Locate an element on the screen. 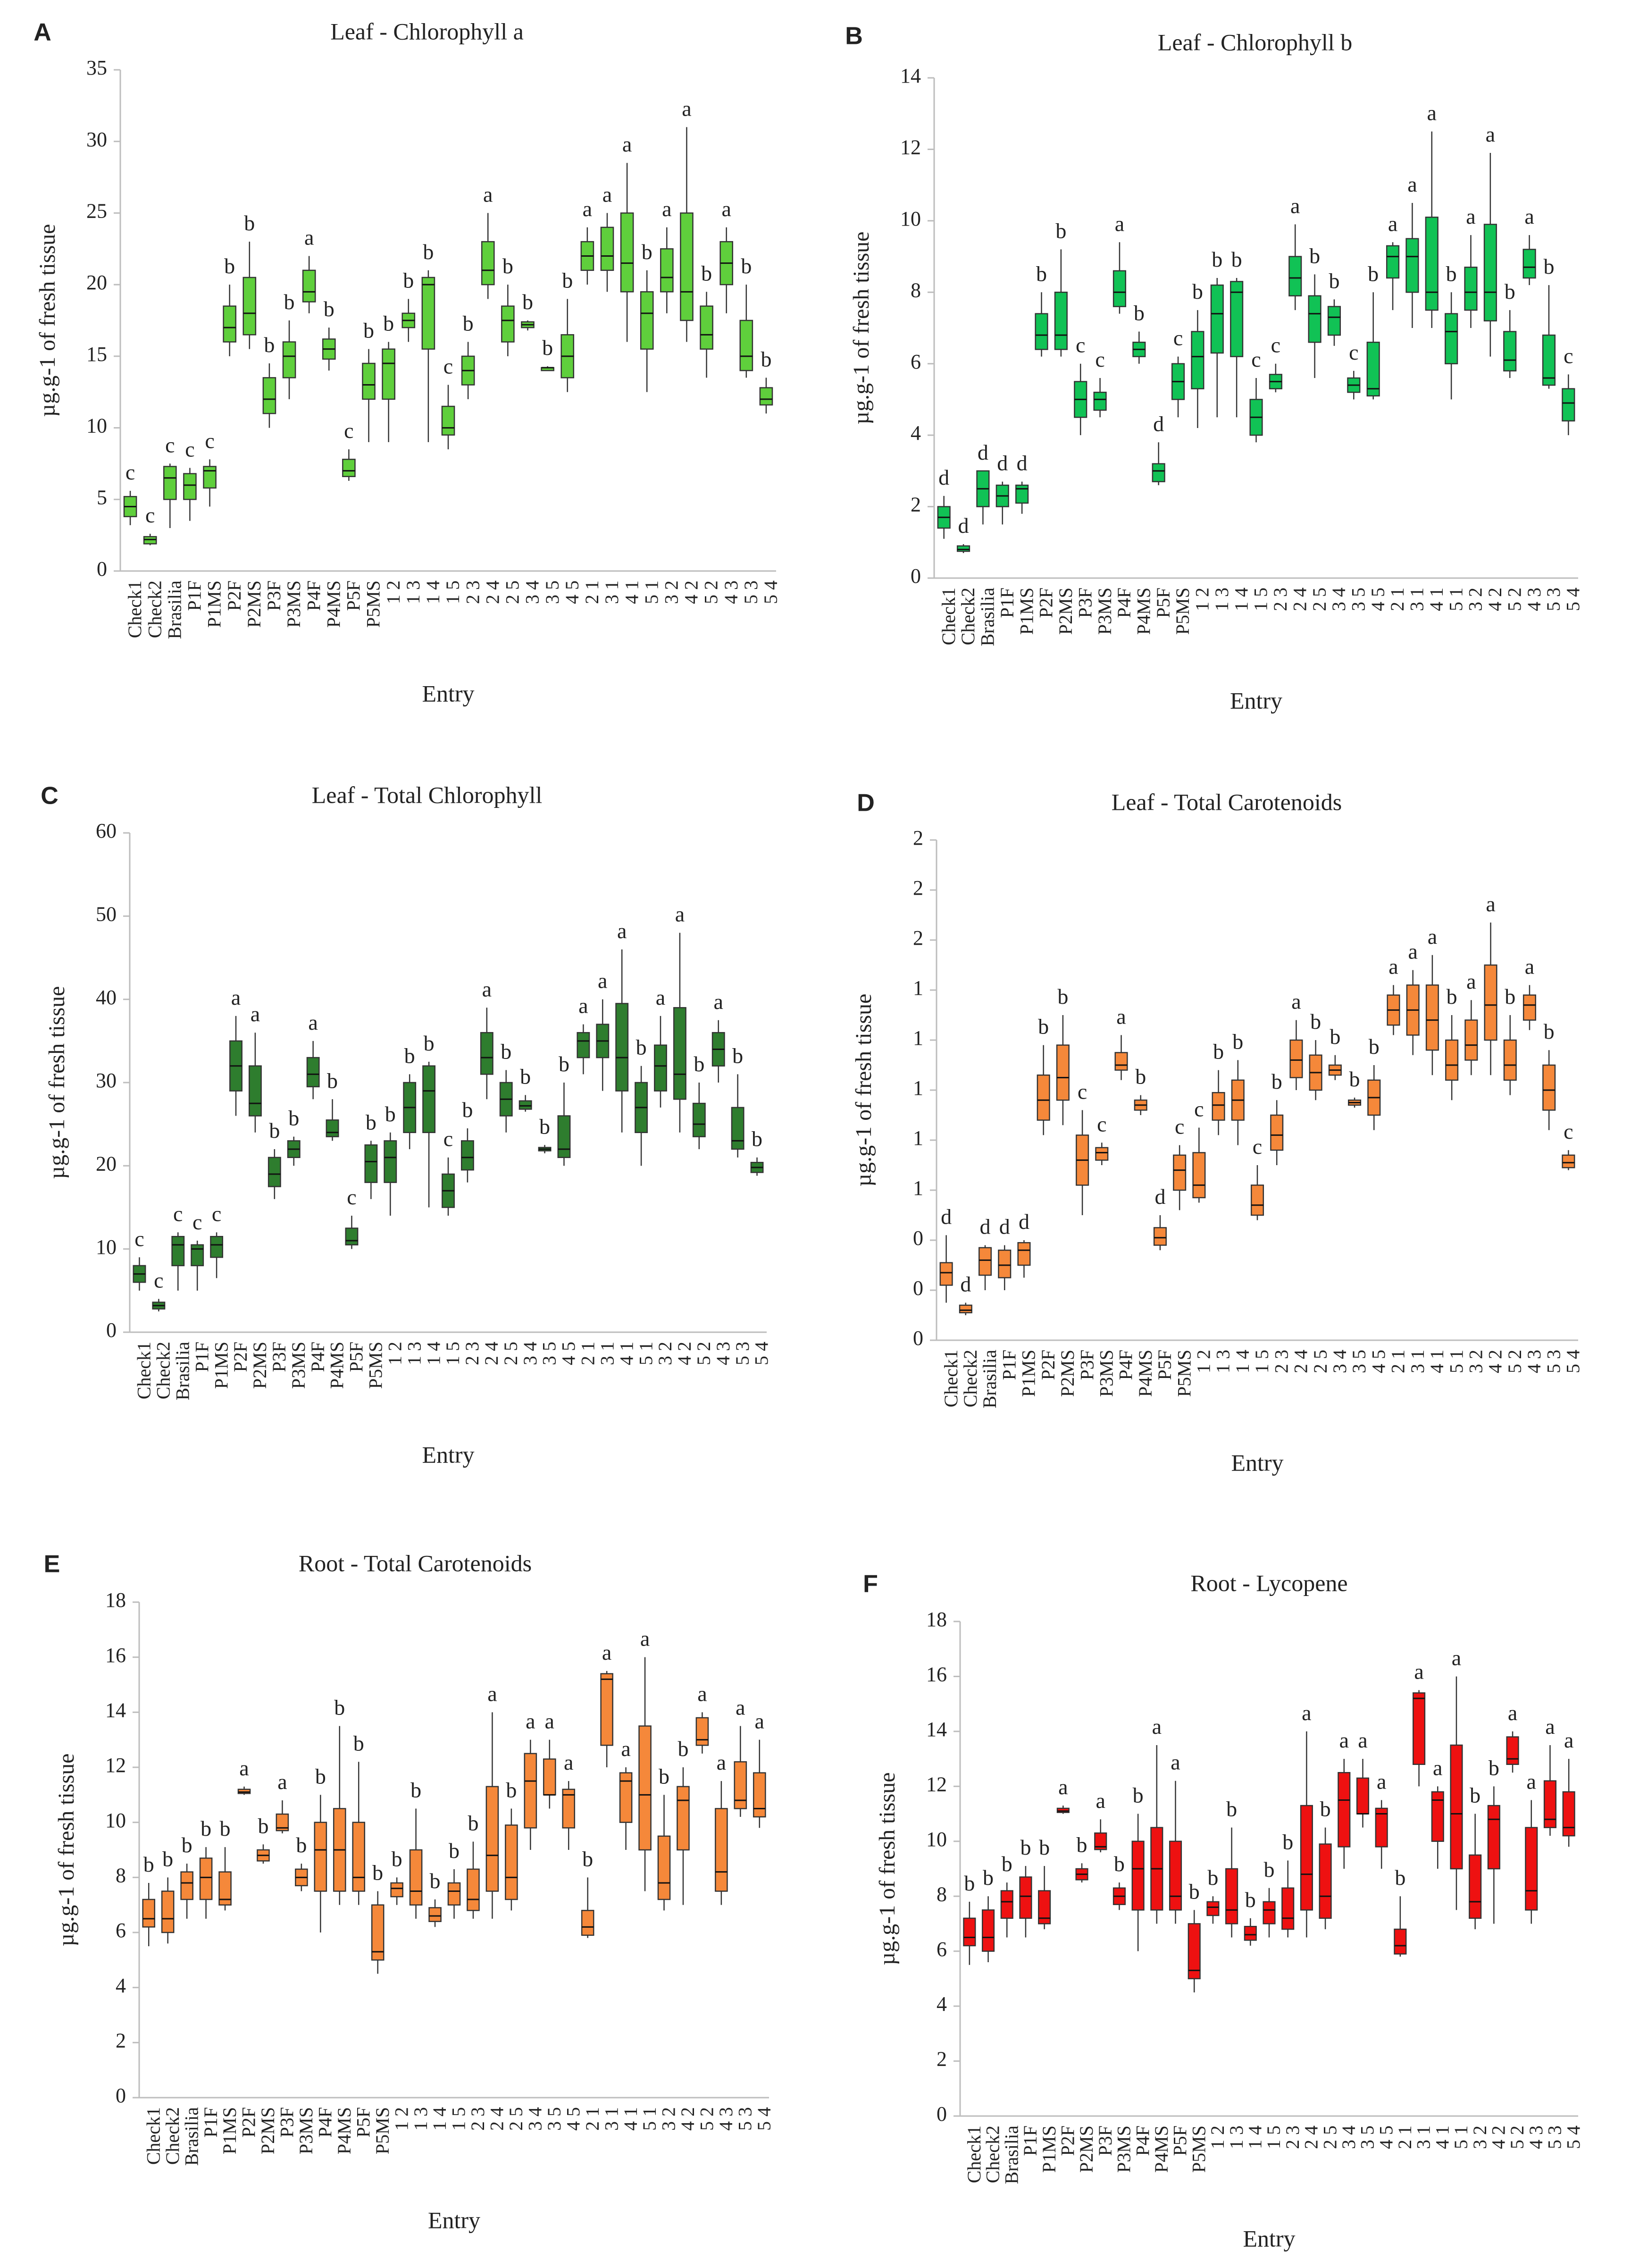  x-axis-label: Entry is located at coordinates (1257, 1462).